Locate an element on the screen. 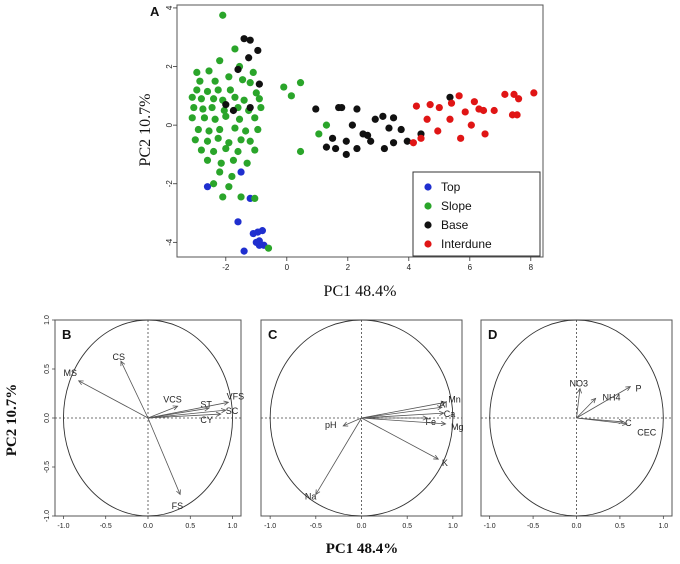 Image resolution: width=680 pixels, height=564 pixels. x-tick-label: 0.5 is located at coordinates (190, 526).